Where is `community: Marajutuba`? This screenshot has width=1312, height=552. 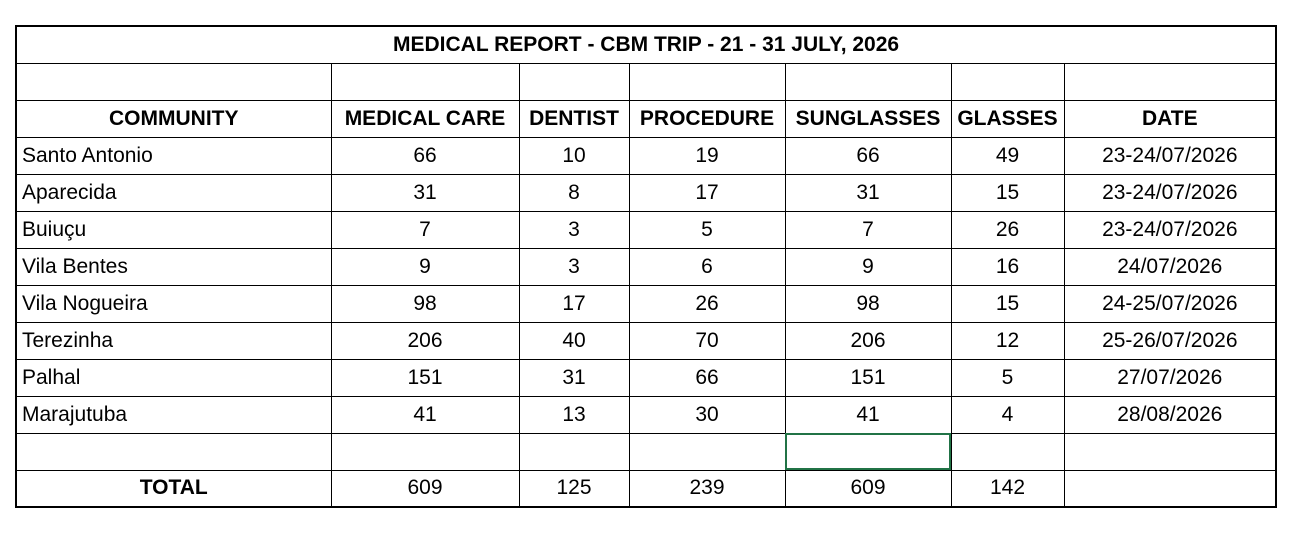
community: Marajutuba is located at coordinates (173, 414).